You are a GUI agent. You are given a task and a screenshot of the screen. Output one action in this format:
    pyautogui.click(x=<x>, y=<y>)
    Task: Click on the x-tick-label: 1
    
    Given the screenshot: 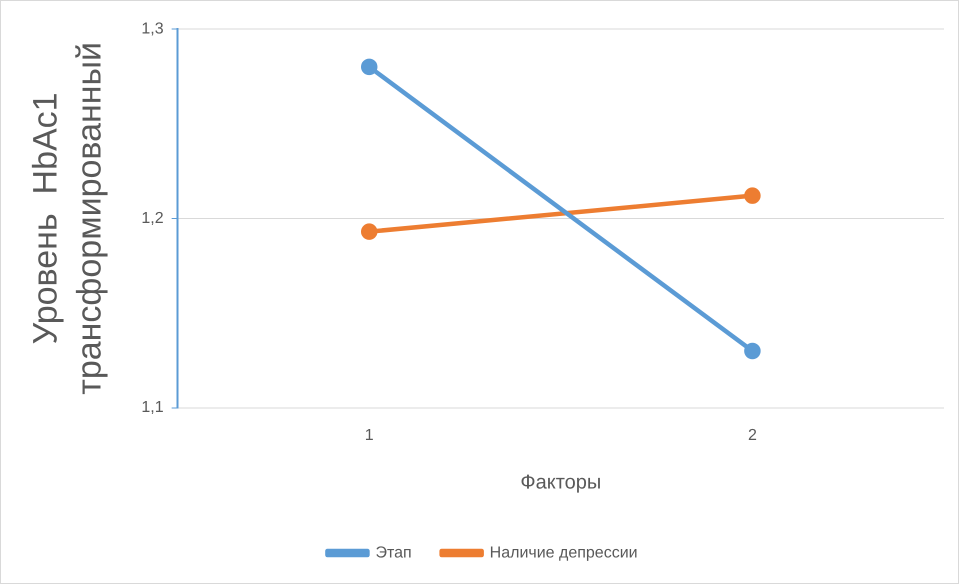 What is the action you would take?
    pyautogui.click(x=369, y=435)
    